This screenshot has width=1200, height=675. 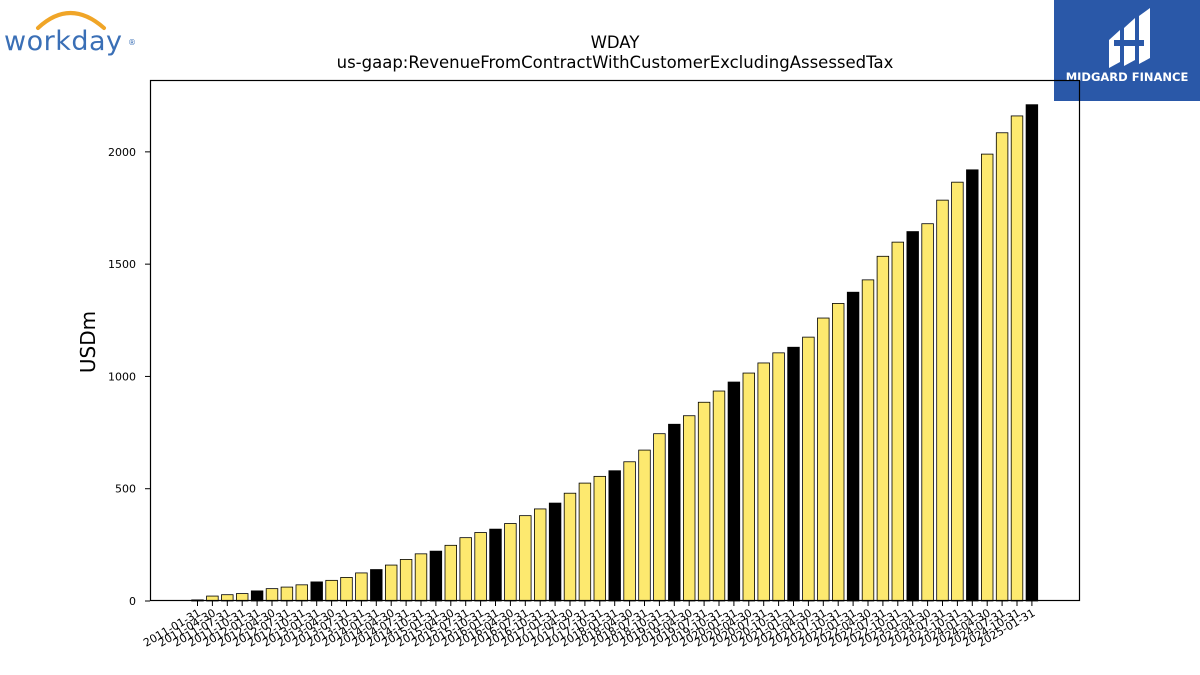 I want to click on y-ticks-group: 0 500 1000 1500 2000, so click(x=129, y=377).